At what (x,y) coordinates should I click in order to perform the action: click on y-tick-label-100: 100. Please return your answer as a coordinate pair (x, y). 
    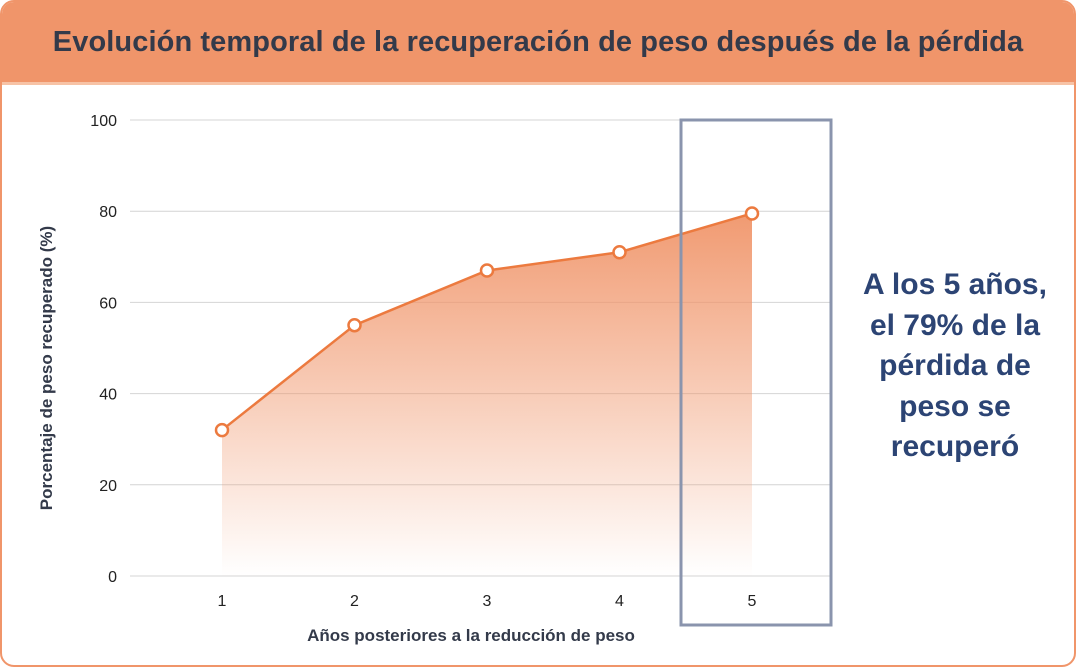
    Looking at the image, I should click on (103, 121).